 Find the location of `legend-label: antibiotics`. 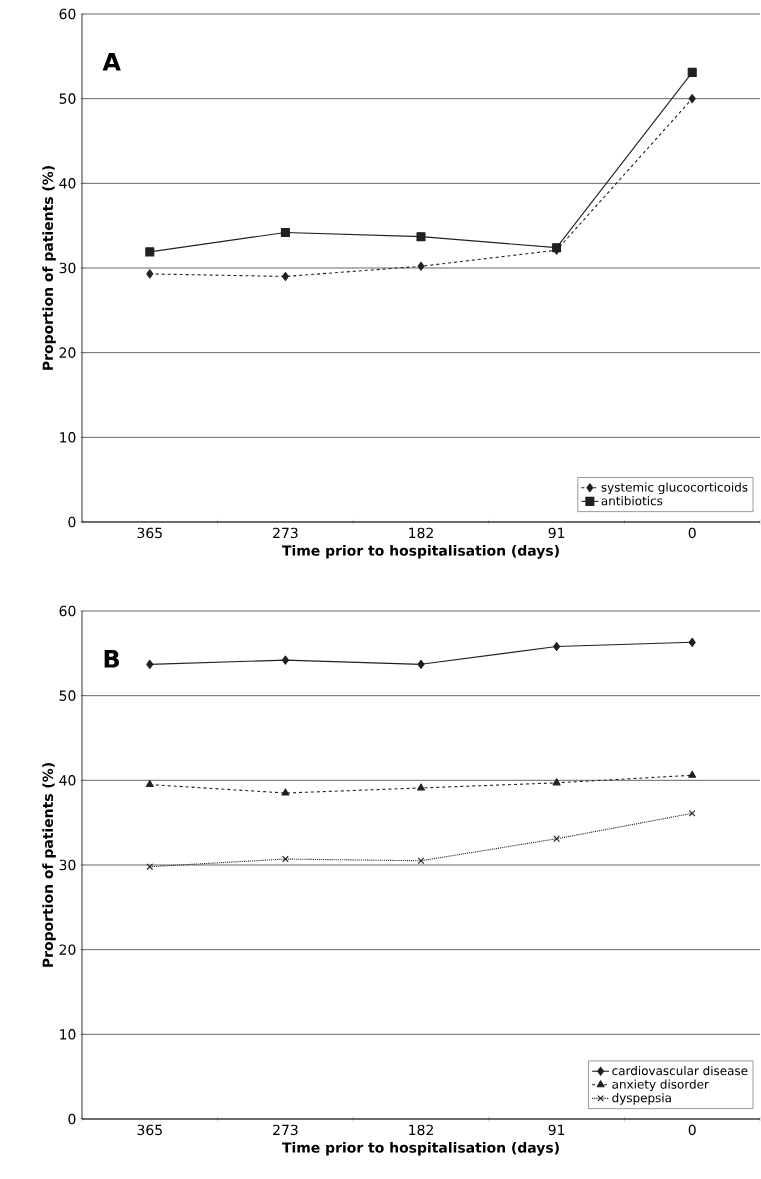

legend-label: antibiotics is located at coordinates (632, 501).